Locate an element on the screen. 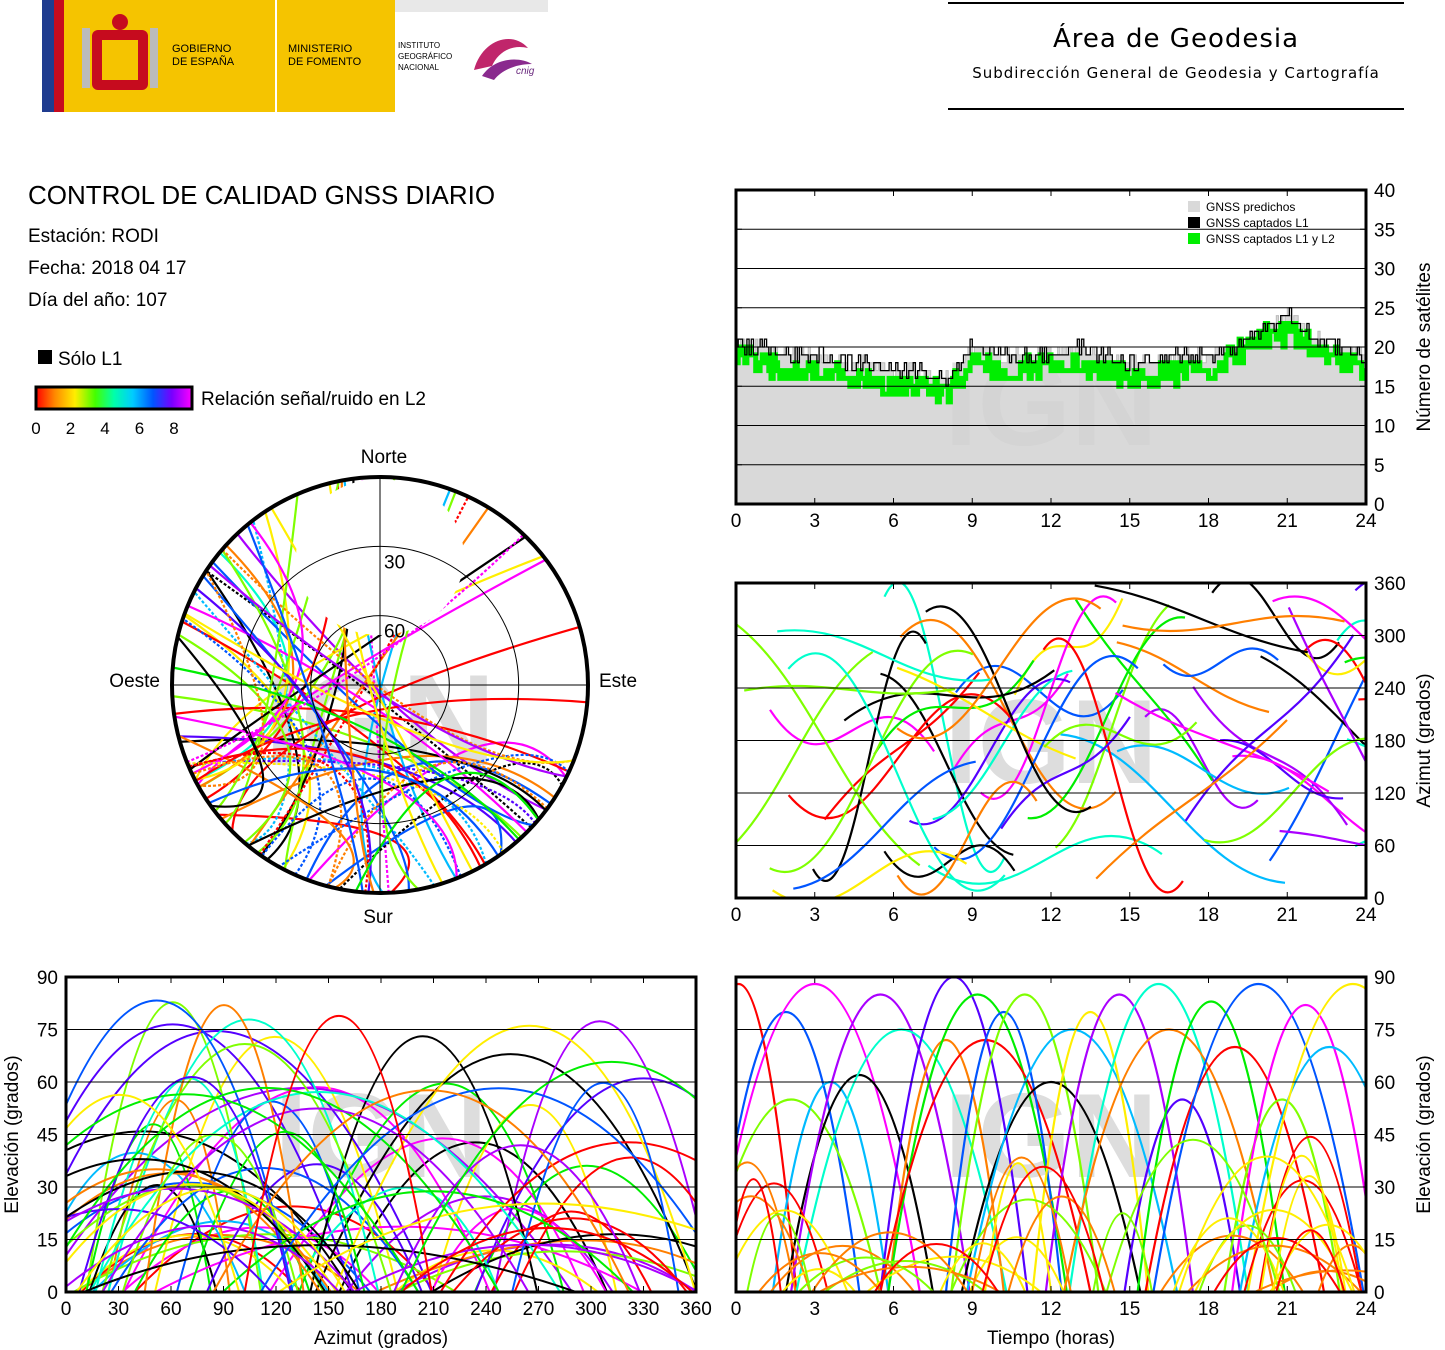  x-tick-label: 15 is located at coordinates (1129, 1309).